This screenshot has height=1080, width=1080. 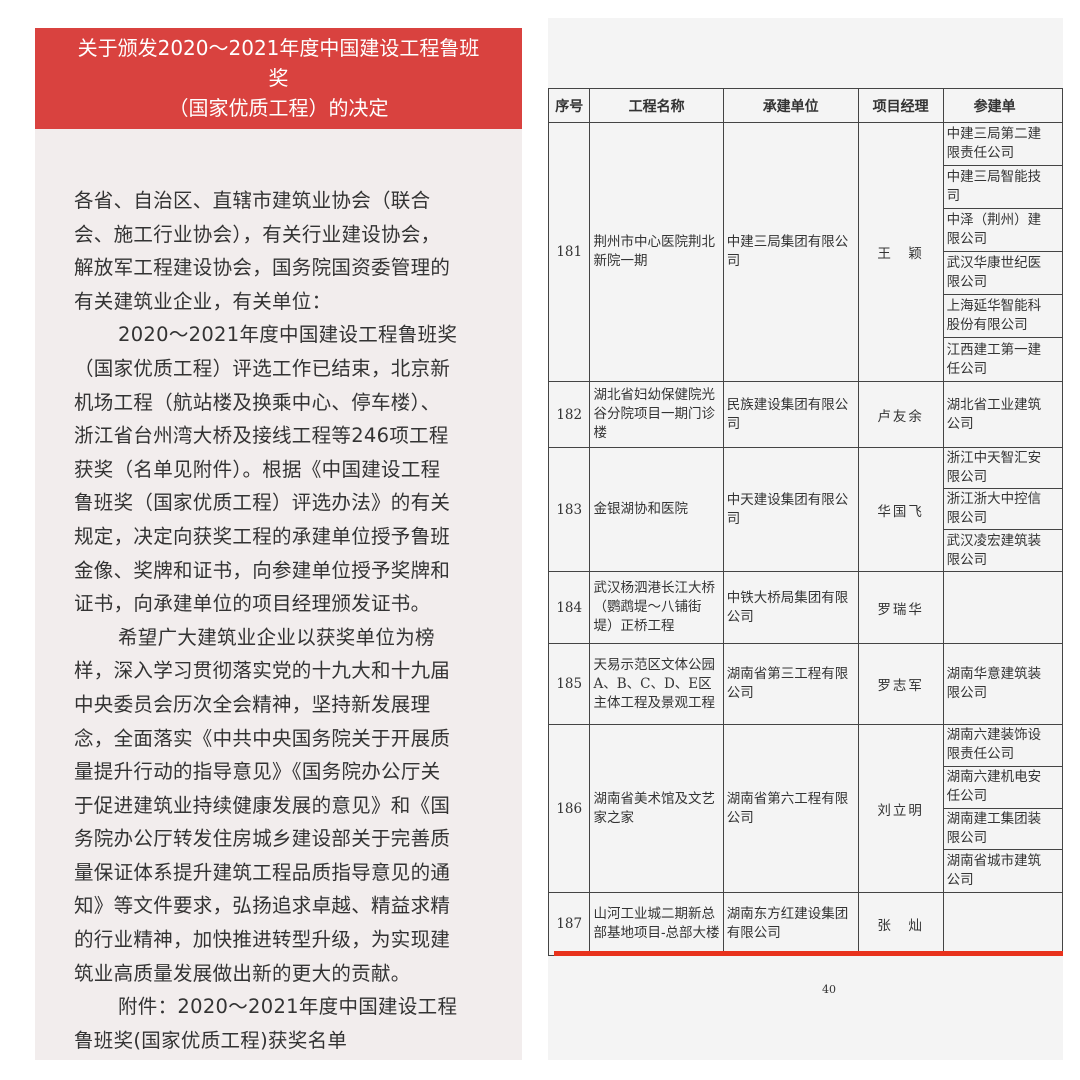 What do you see at coordinates (262, 503) in the screenshot?
I see `text-line: 鲁班奖（国家优质工程）评选办法》的有关` at bounding box center [262, 503].